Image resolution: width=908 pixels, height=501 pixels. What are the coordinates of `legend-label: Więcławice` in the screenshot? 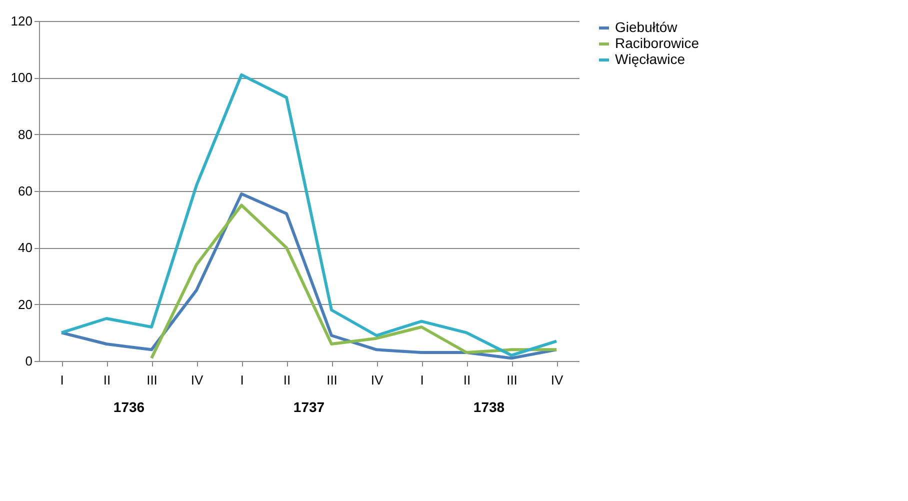 It's located at (650, 59).